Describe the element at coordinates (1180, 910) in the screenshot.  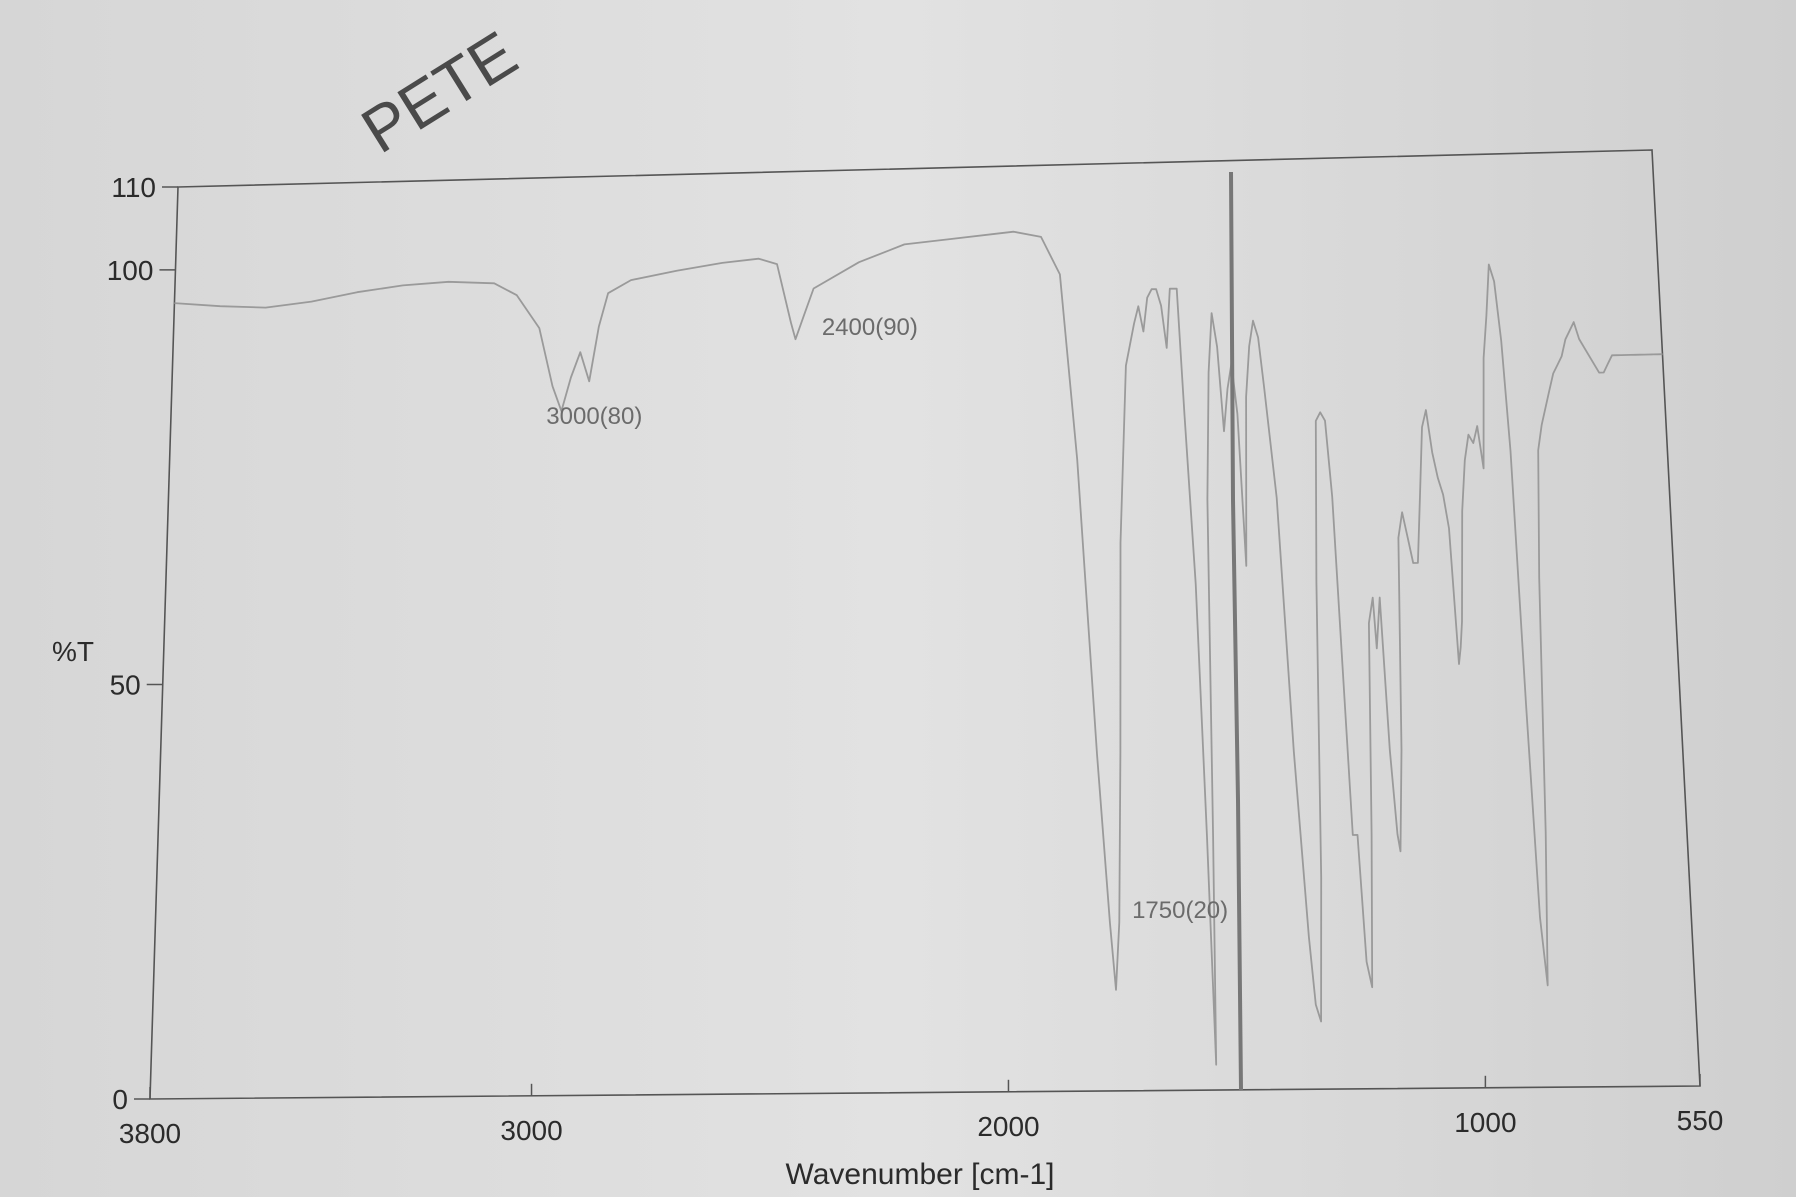
I see `peak-annotation: 1750(20)` at that location.